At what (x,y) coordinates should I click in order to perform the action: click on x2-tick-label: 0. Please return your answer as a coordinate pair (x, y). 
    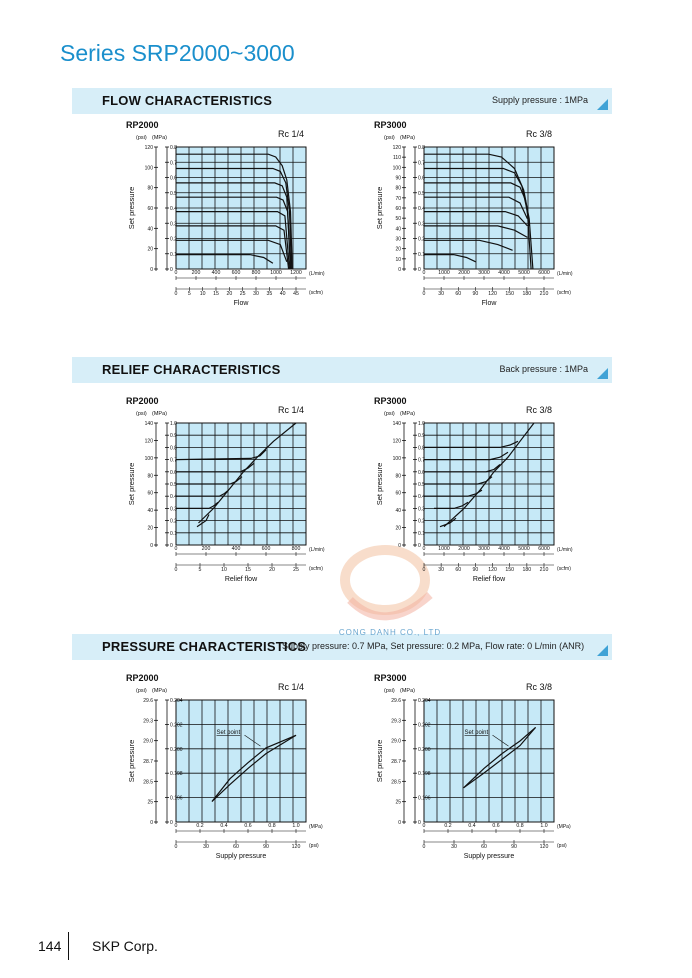
    Looking at the image, I should click on (176, 570).